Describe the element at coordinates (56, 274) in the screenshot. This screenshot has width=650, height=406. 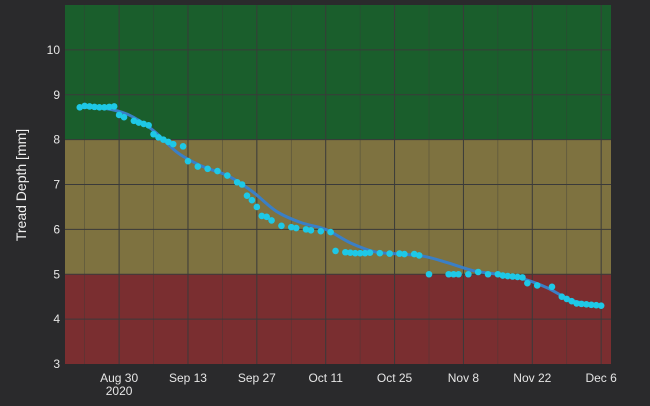
I see `y-tick-label: 5` at that location.